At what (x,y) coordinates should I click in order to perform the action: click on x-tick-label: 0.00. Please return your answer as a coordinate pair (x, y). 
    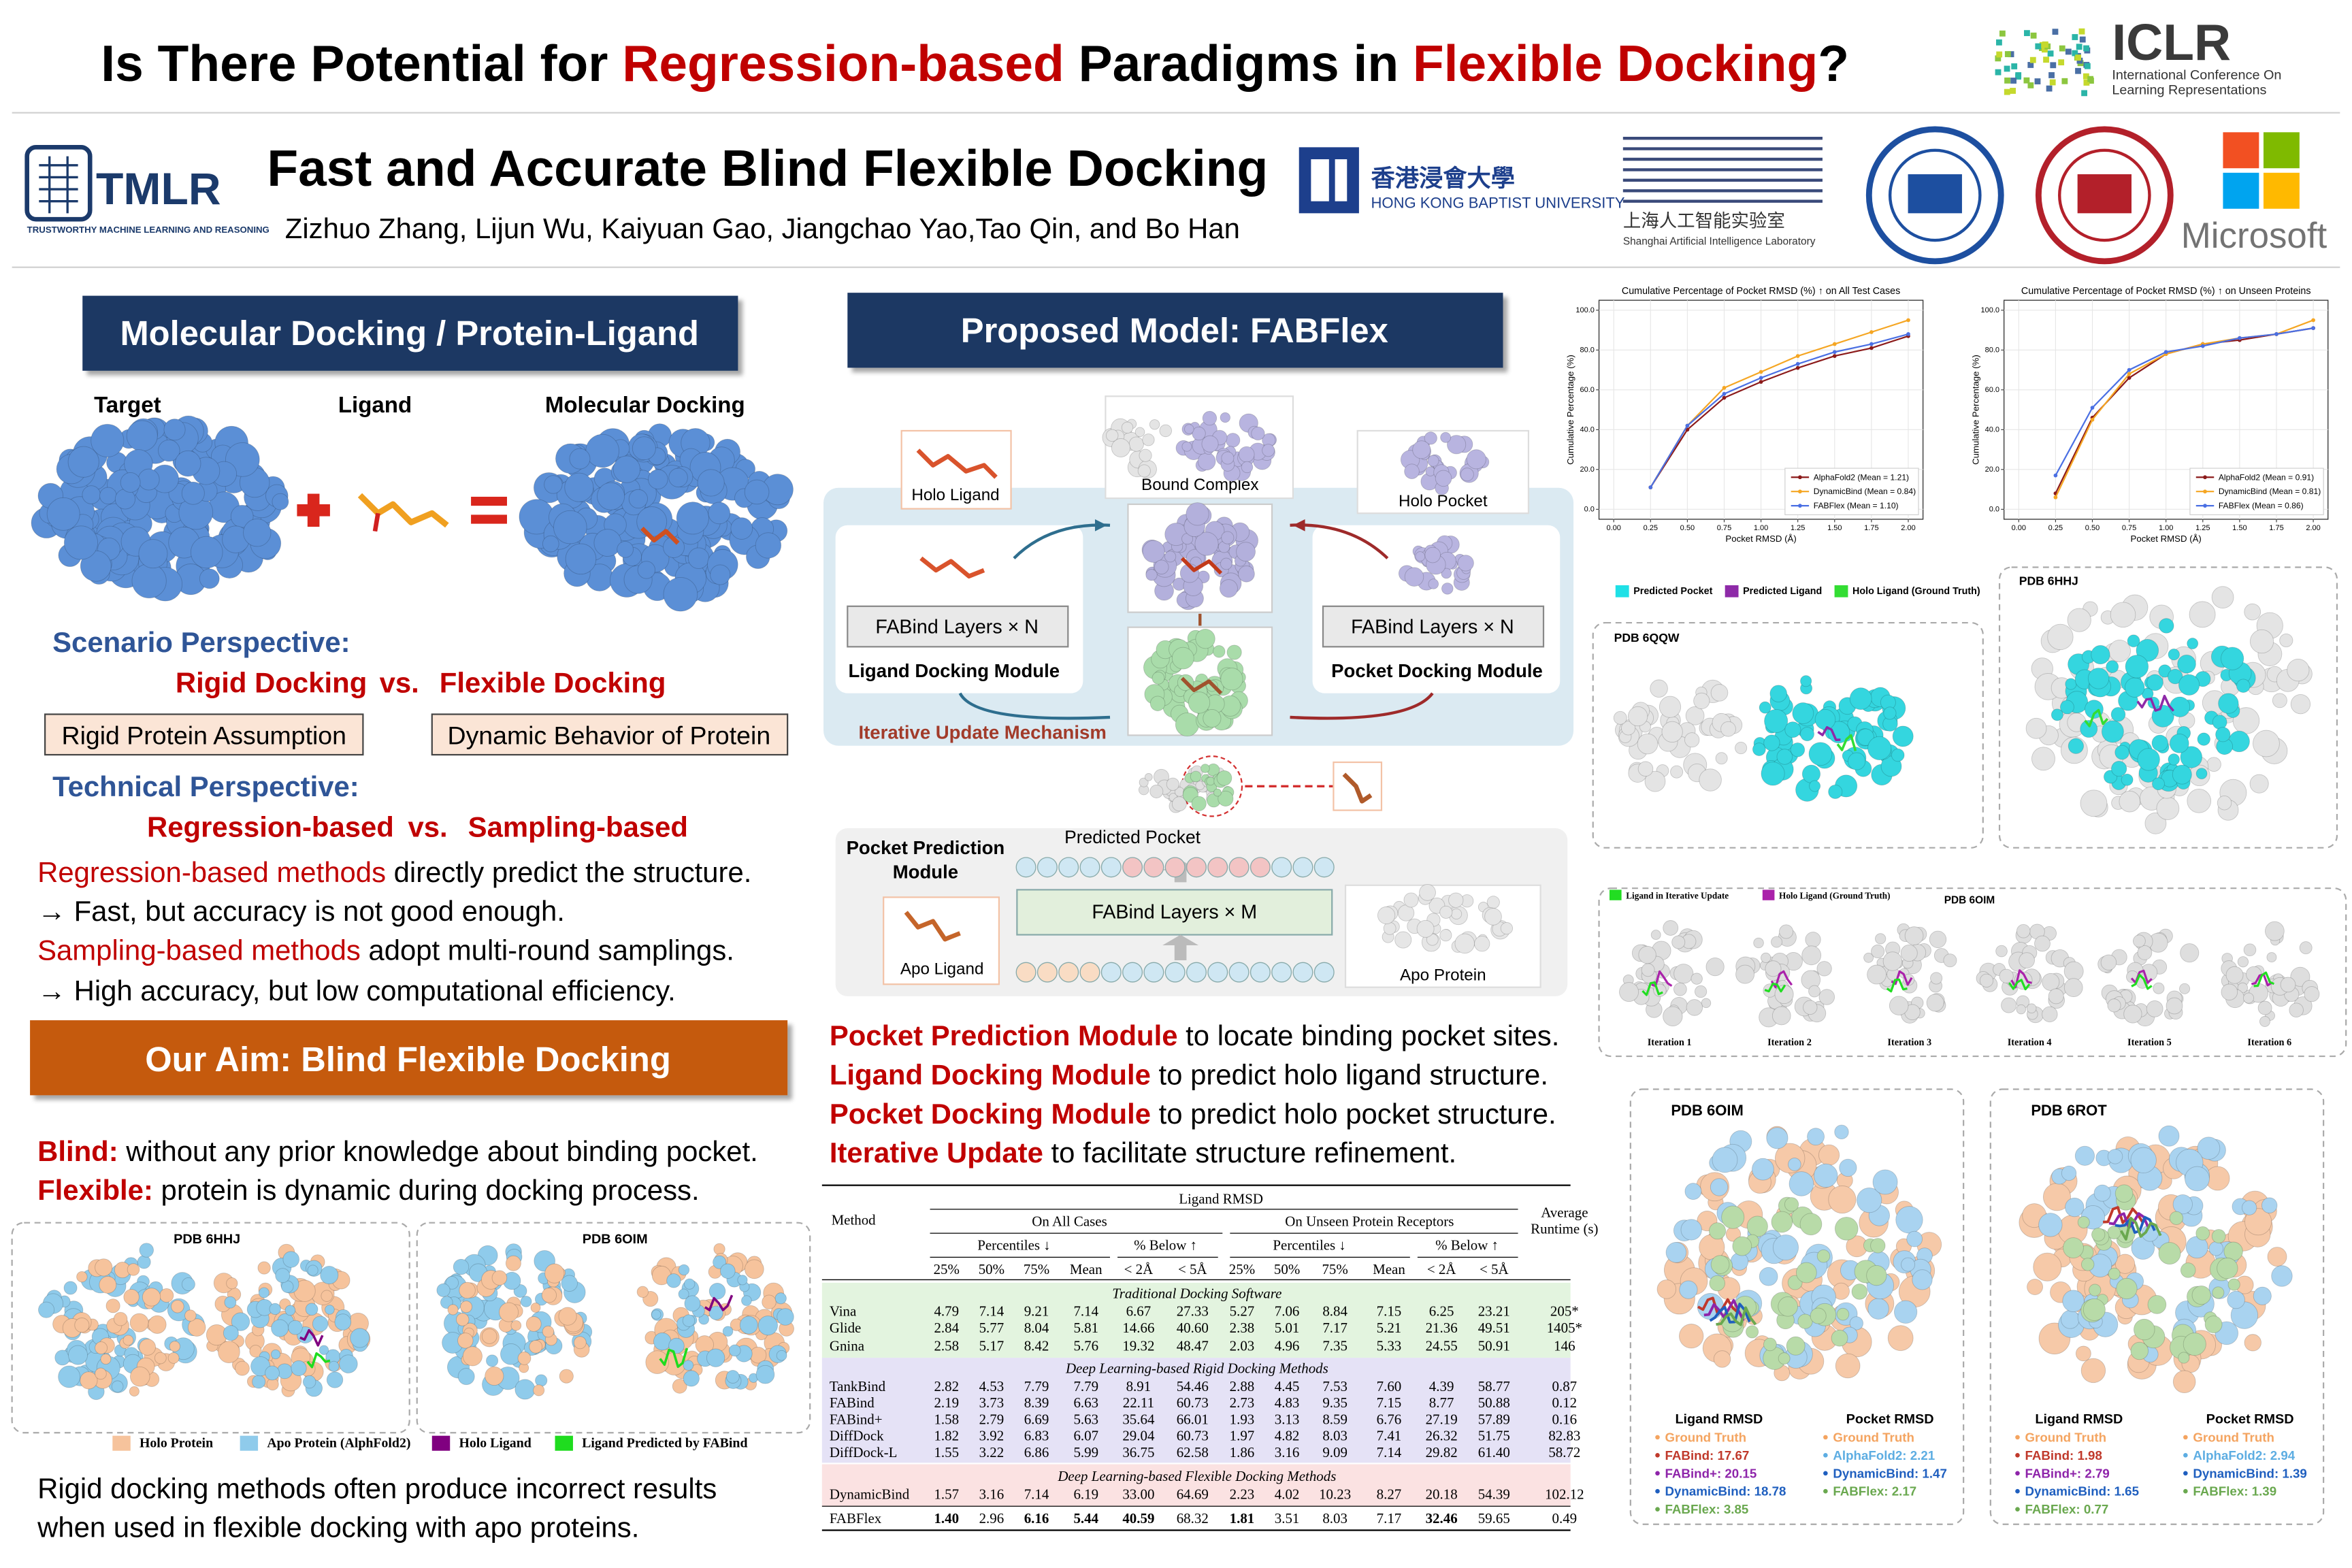
    Looking at the image, I should click on (2019, 528).